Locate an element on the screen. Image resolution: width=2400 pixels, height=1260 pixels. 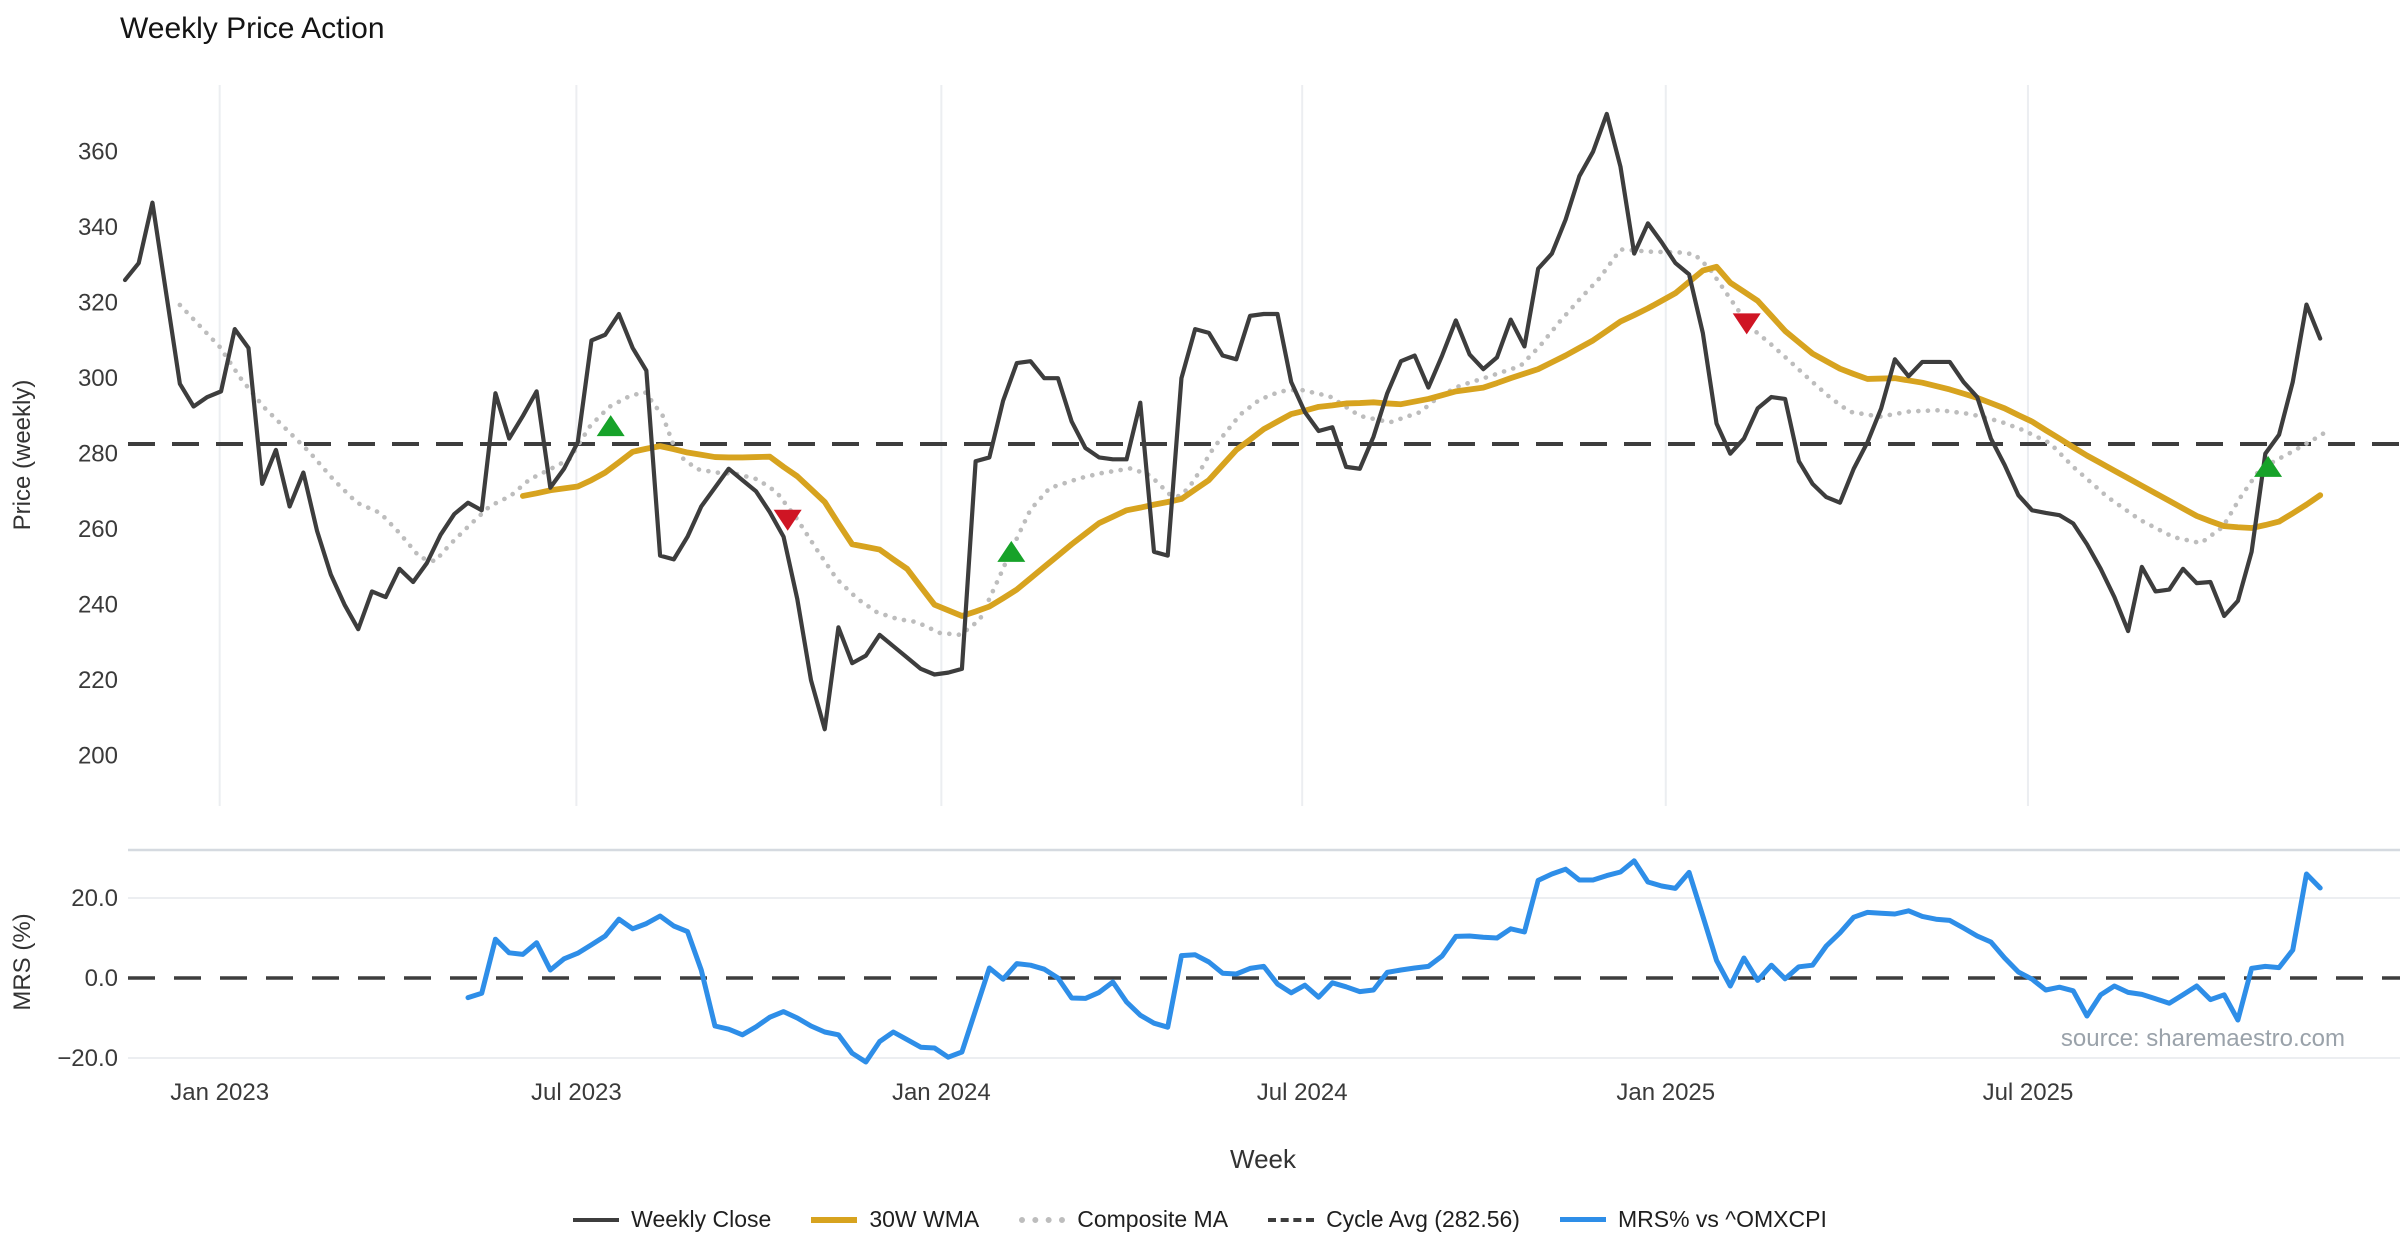
mrs-axis-tick-labels: −20.0 0.0 20.0 is located at coordinates (87, 978).